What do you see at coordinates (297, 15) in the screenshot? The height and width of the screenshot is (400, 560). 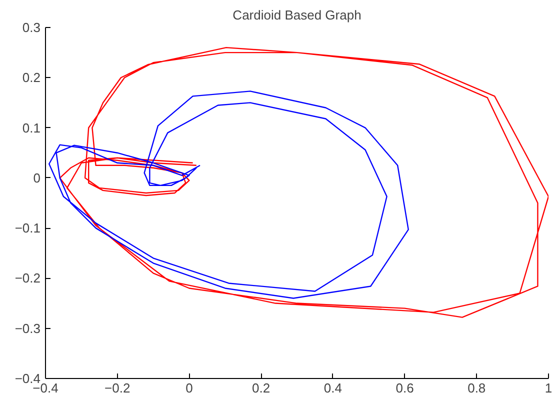 I see `chart-title: Cardioid Based Graph` at bounding box center [297, 15].